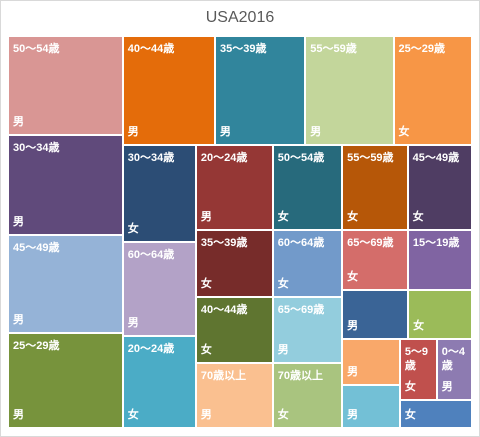 The image size is (480, 437). What do you see at coordinates (159, 193) in the screenshot?
I see `tile: 30～34歳女` at bounding box center [159, 193].